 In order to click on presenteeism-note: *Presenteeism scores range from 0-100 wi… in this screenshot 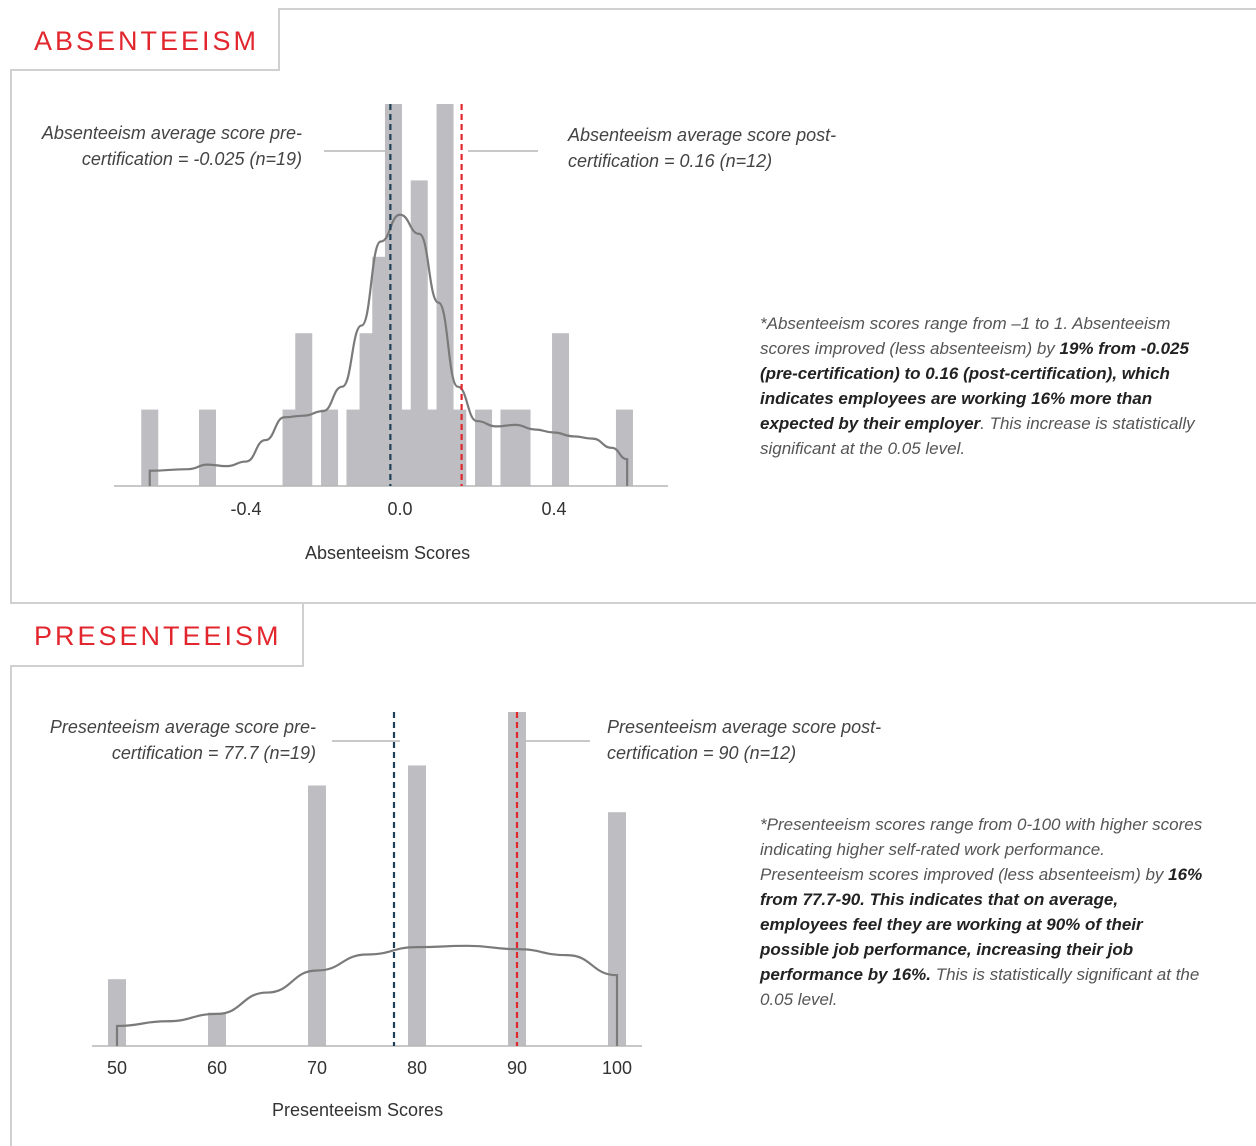, I will do `click(984, 912)`.